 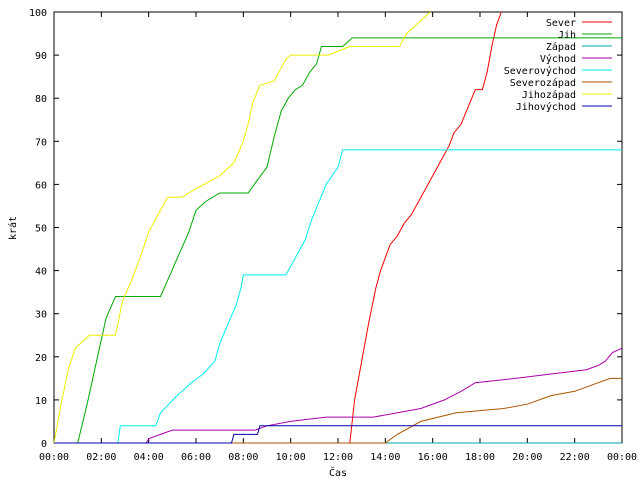 I want to click on y-tick-label: 10, so click(x=41, y=401).